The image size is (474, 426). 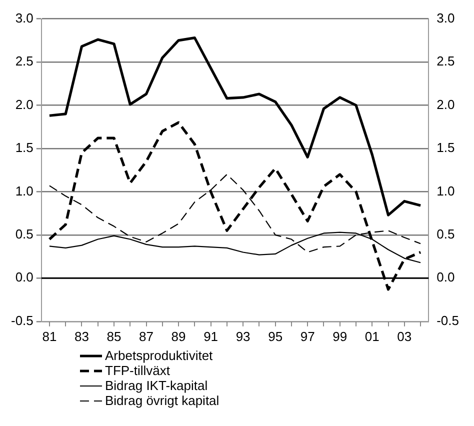 I want to click on y2-tick-label: 3.0, so click(x=445, y=18).